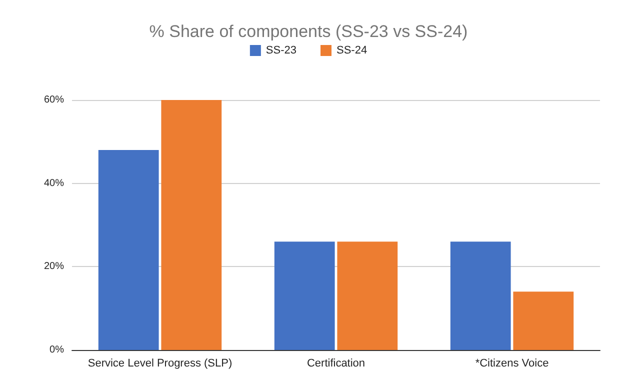 This screenshot has height=389, width=617. I want to click on x-tick-label: Service Level Progress (SLP), so click(160, 364).